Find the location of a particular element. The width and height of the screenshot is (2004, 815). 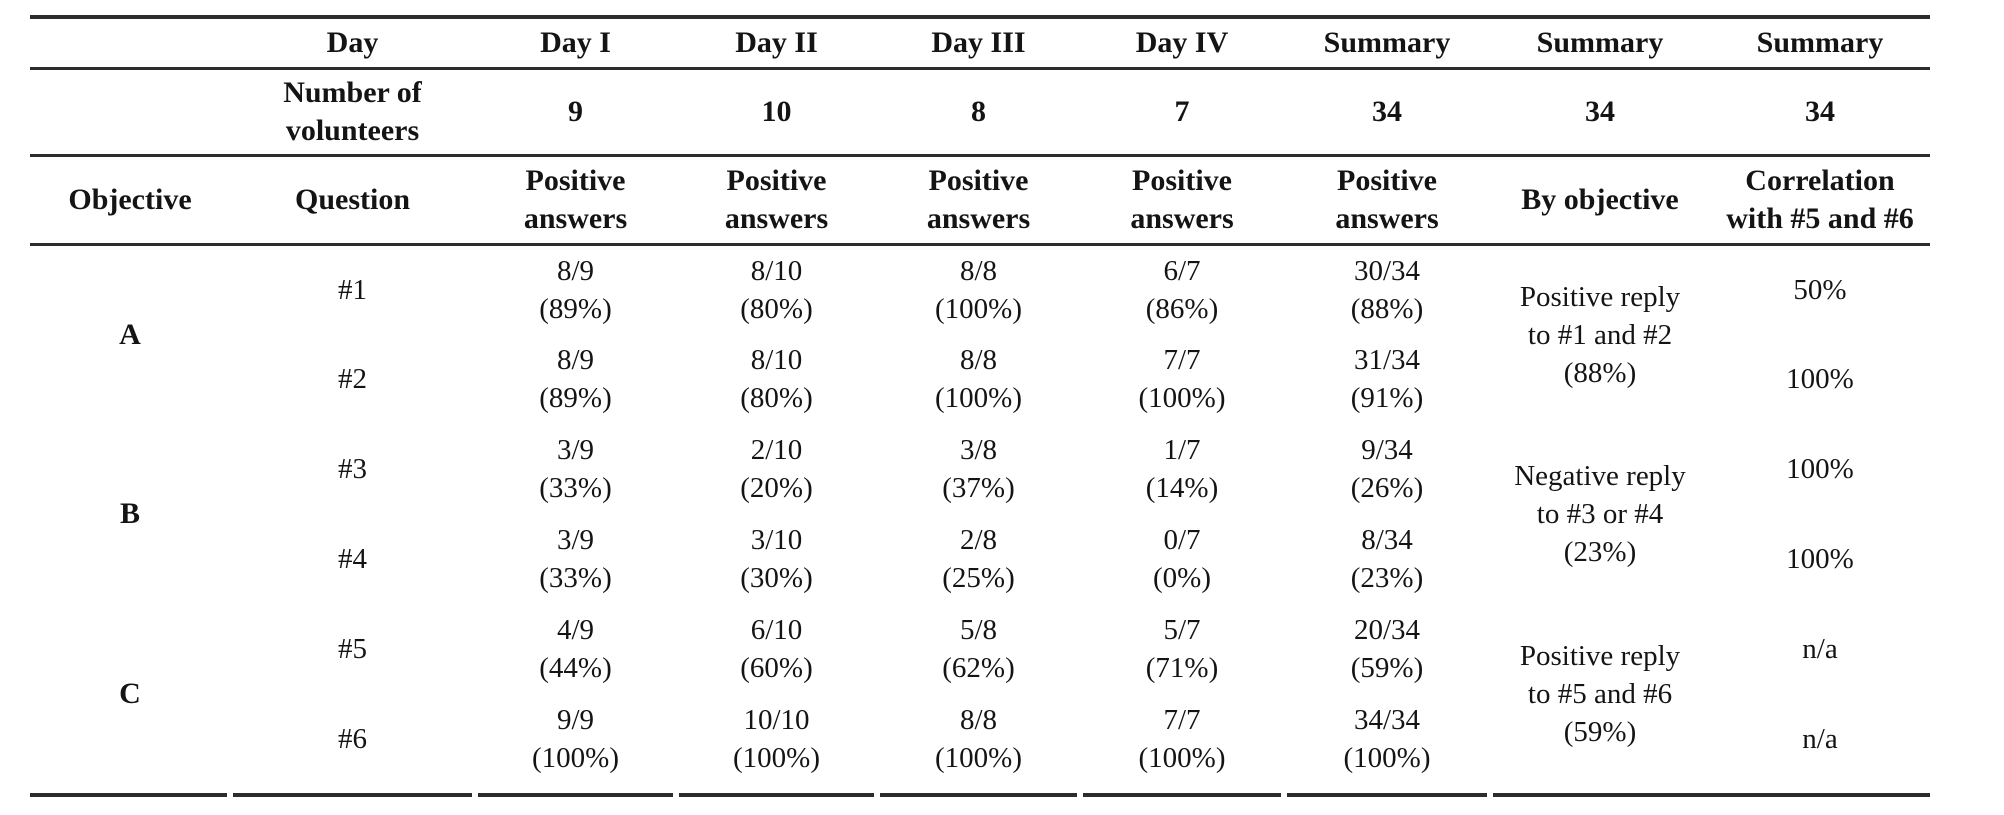

question-cell-q3: #3 is located at coordinates (352, 469).